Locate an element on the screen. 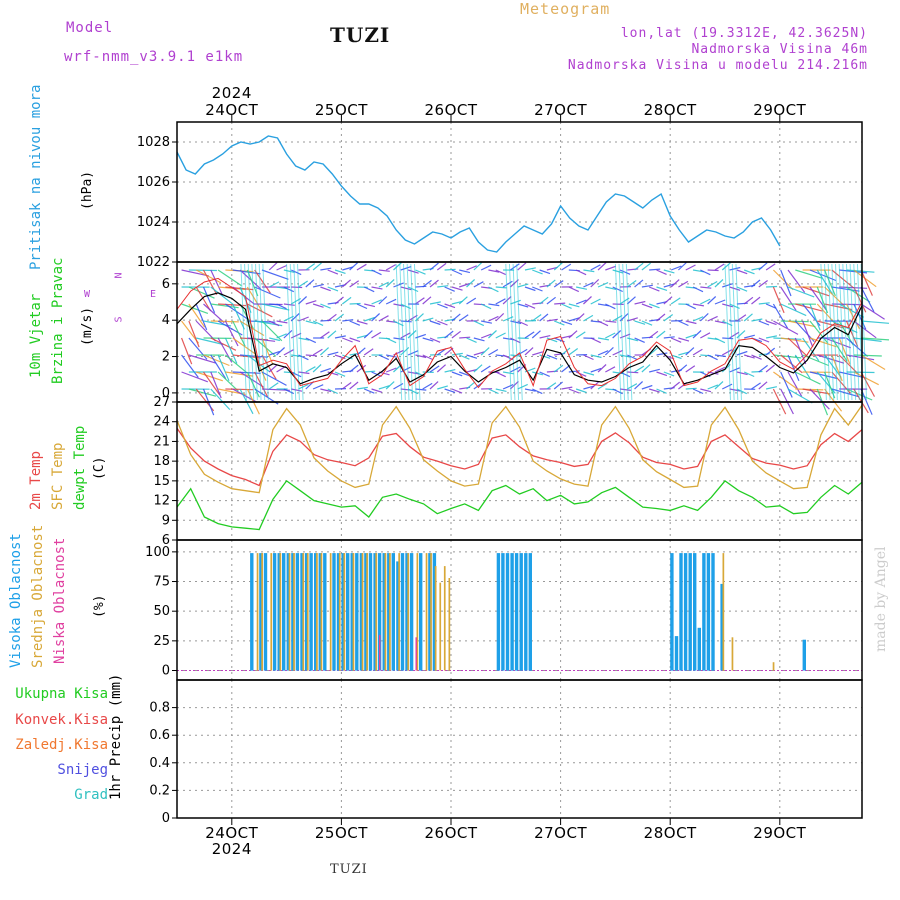 The width and height of the screenshot is (900, 900). y-tick-label: 100 is located at coordinates (157, 552).